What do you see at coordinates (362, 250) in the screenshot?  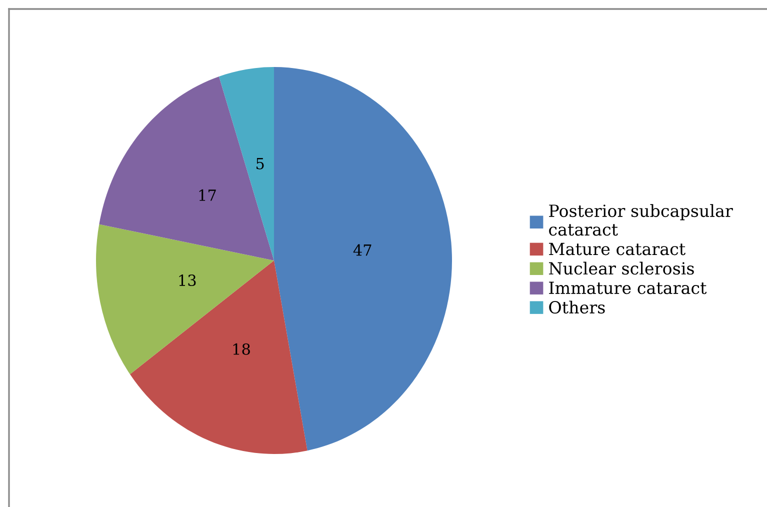 I see `data-label: 47` at bounding box center [362, 250].